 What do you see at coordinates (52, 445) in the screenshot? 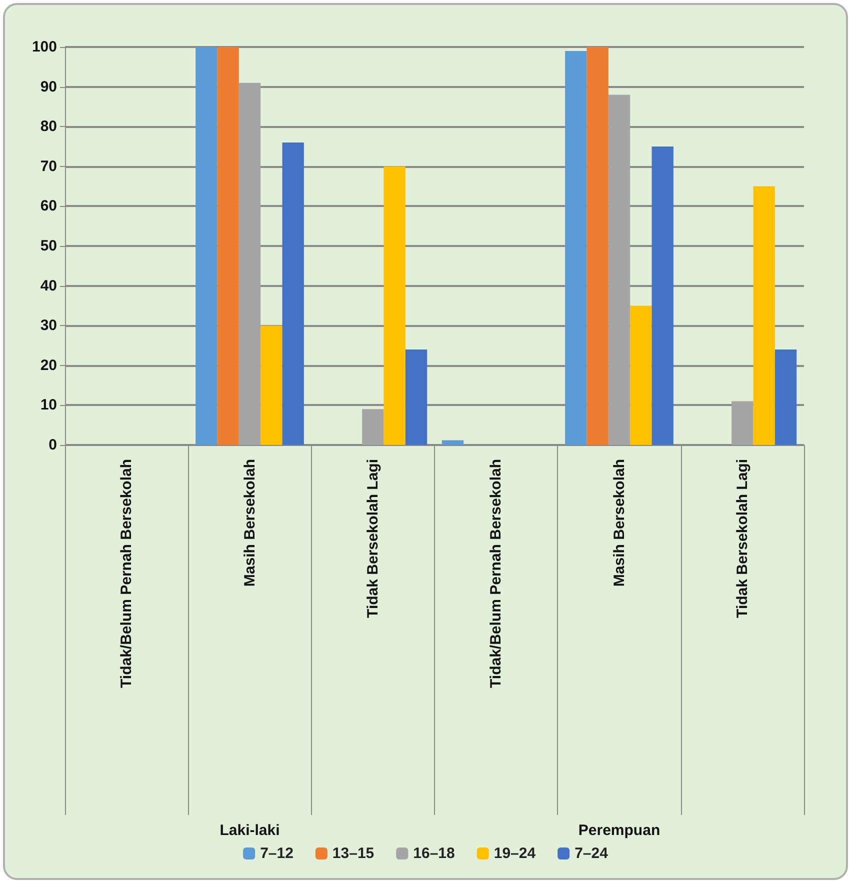
I see `y-tick-label: 0` at bounding box center [52, 445].